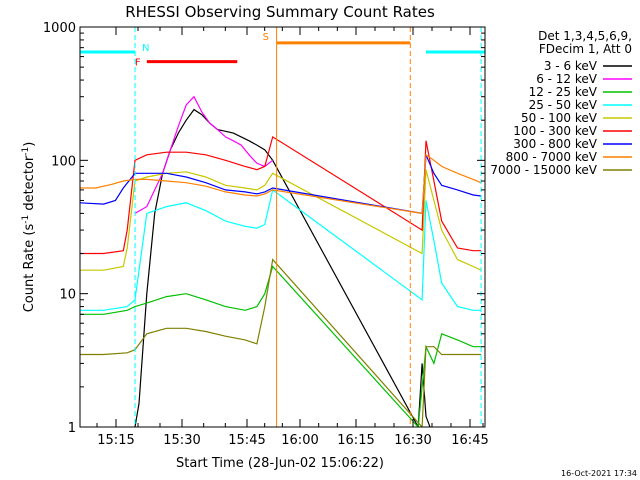 This screenshot has height=480, width=640. I want to click on x-tick-label-7: 16:45, so click(469, 440).